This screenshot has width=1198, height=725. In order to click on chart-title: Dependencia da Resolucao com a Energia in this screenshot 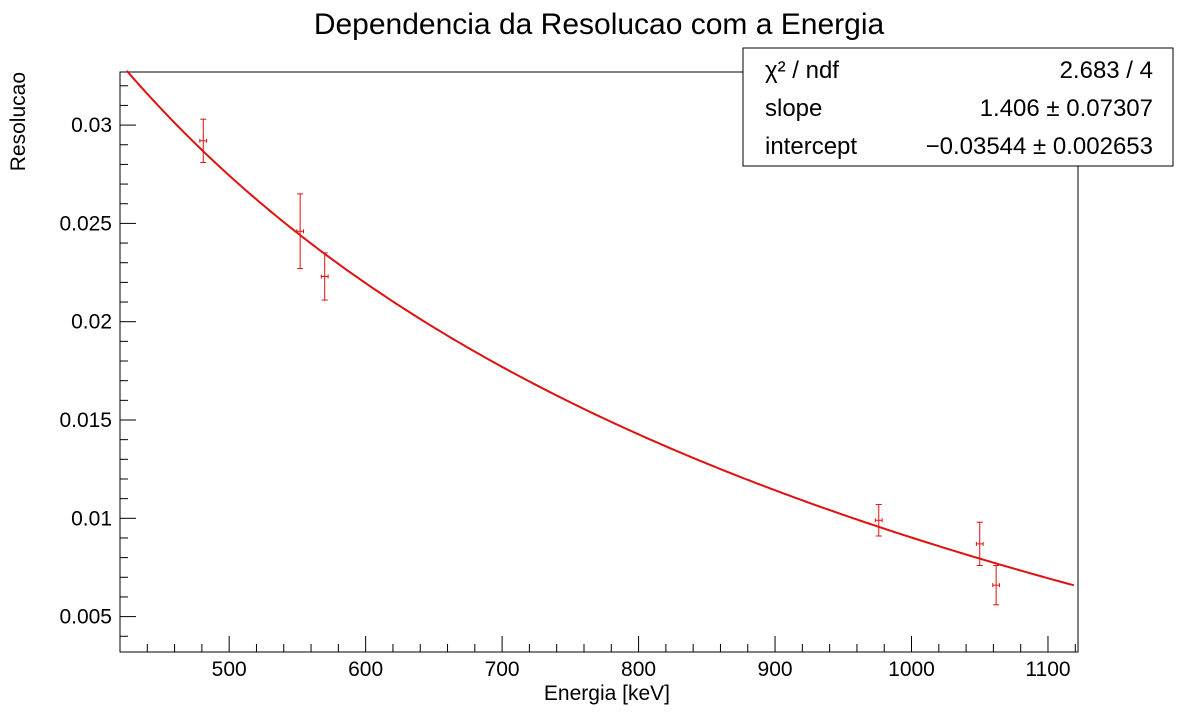, I will do `click(599, 24)`.